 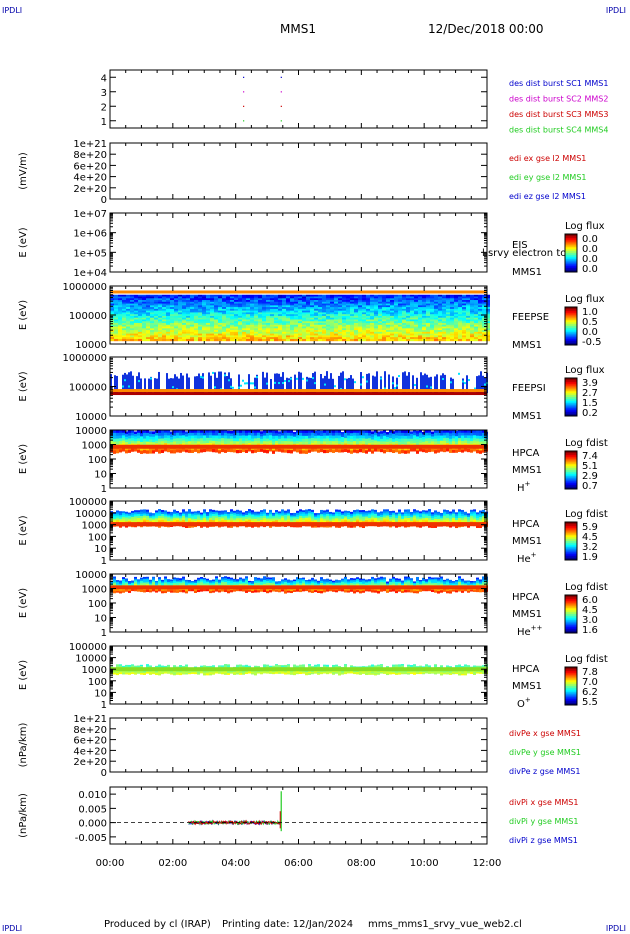 What do you see at coordinates (288, 924) in the screenshot?
I see `footer-printing-date: Printing date: 12/Jan/2024` at bounding box center [288, 924].